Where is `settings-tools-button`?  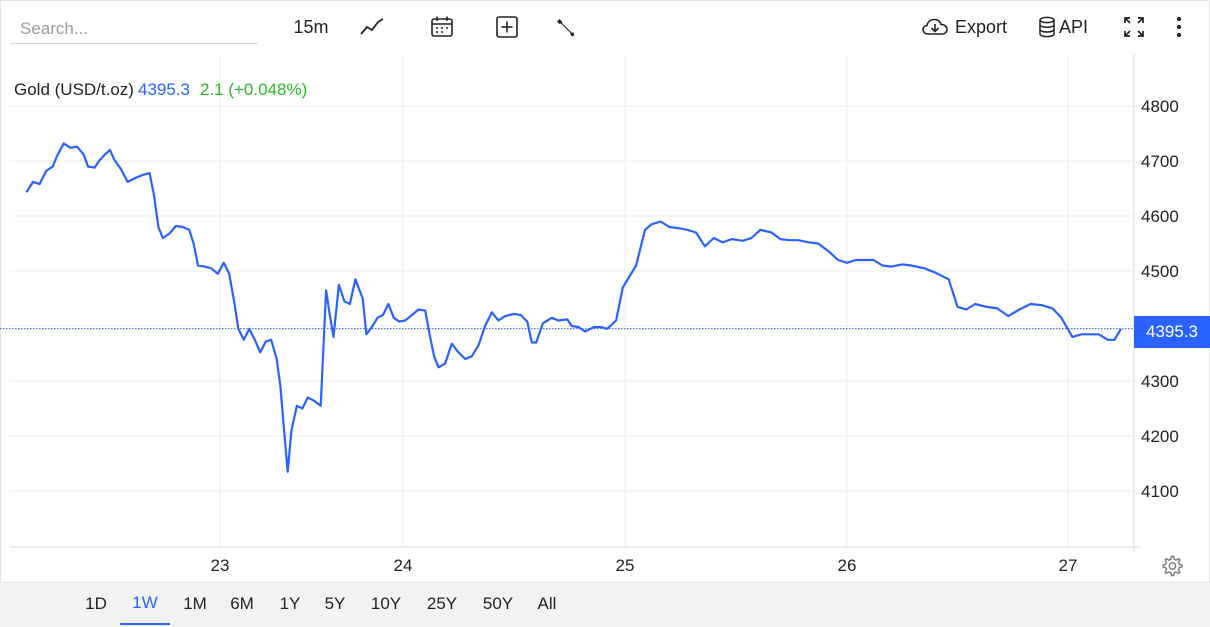
settings-tools-button is located at coordinates (565, 27).